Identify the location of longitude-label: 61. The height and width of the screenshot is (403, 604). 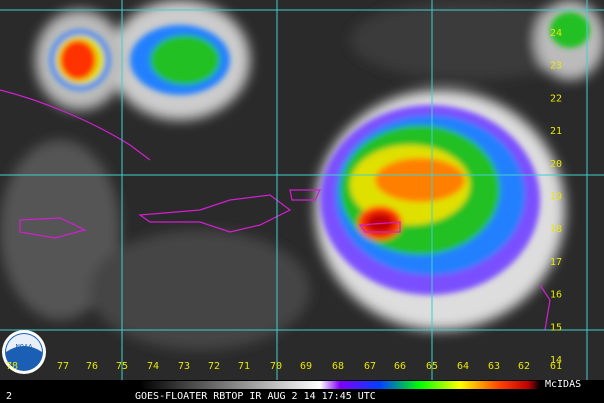
(556, 366).